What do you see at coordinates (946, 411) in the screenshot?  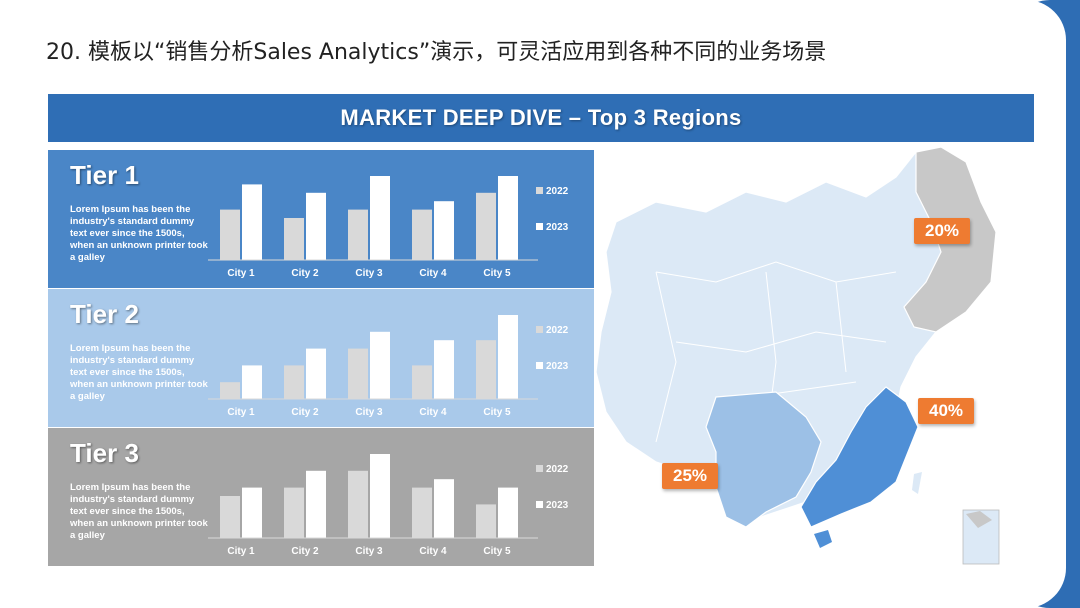 I see `callout-east: 40%` at bounding box center [946, 411].